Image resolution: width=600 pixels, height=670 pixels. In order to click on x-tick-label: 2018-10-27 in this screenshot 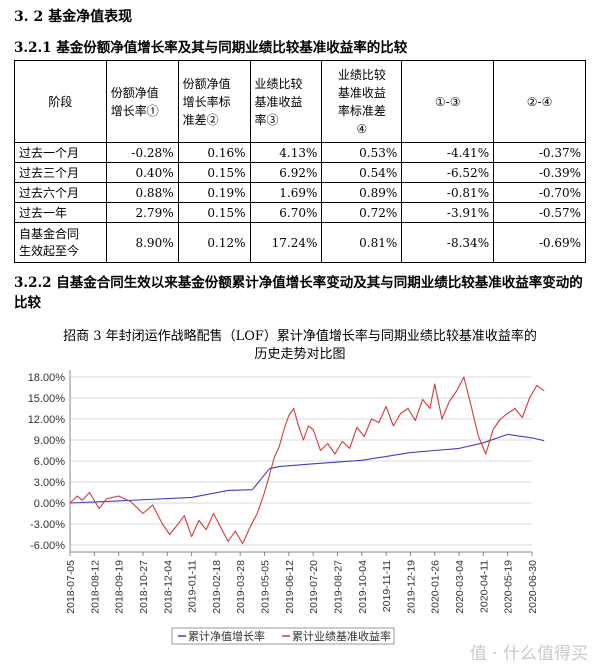, I will do `click(144, 587)`.